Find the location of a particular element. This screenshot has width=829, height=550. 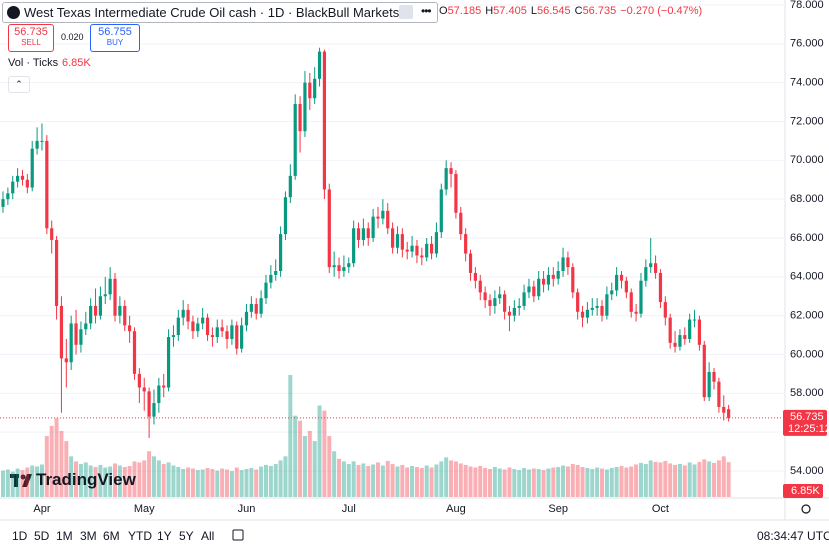

buy-button: 56.755 BUY is located at coordinates (115, 38).